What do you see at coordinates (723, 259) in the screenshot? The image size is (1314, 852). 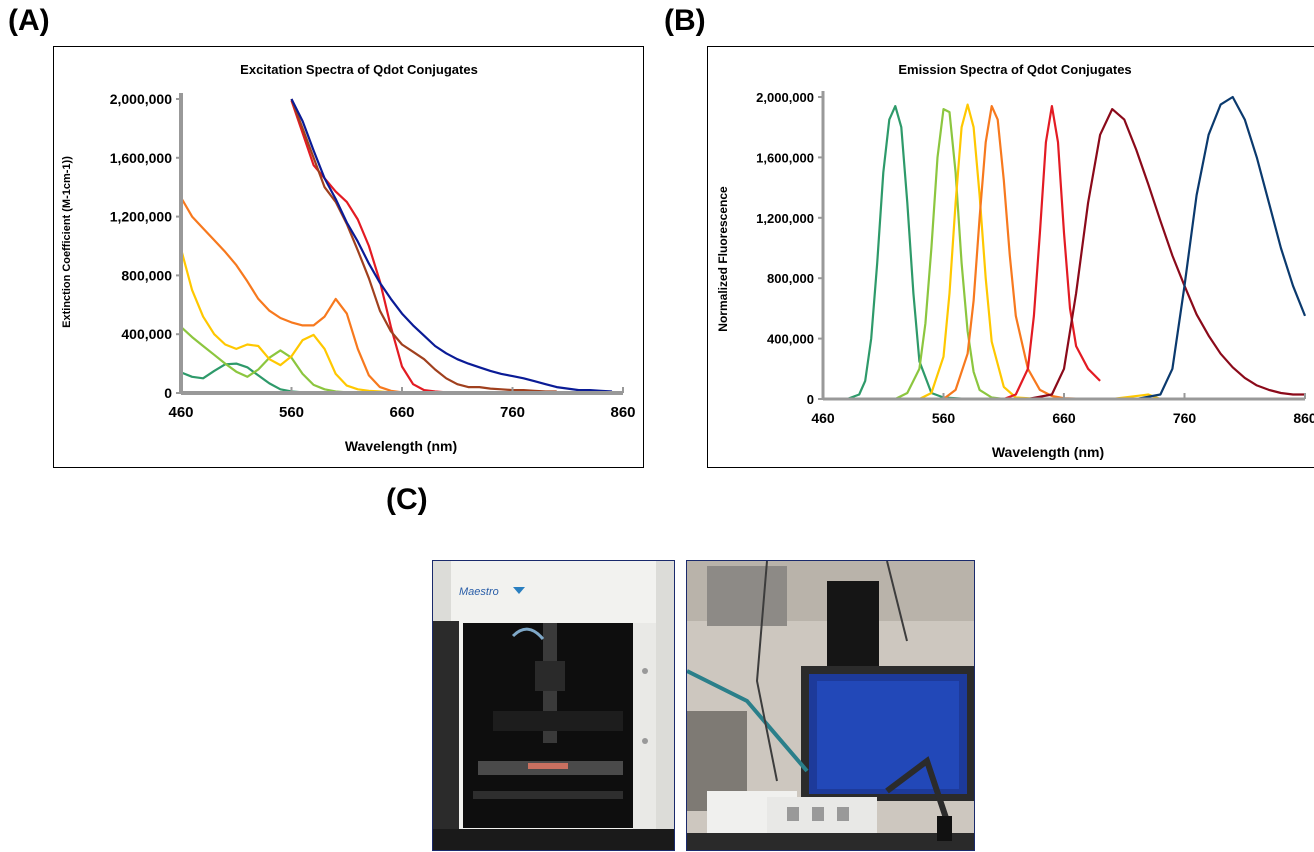 I see `y-axis-label: Normalized Fluorescence` at bounding box center [723, 259].